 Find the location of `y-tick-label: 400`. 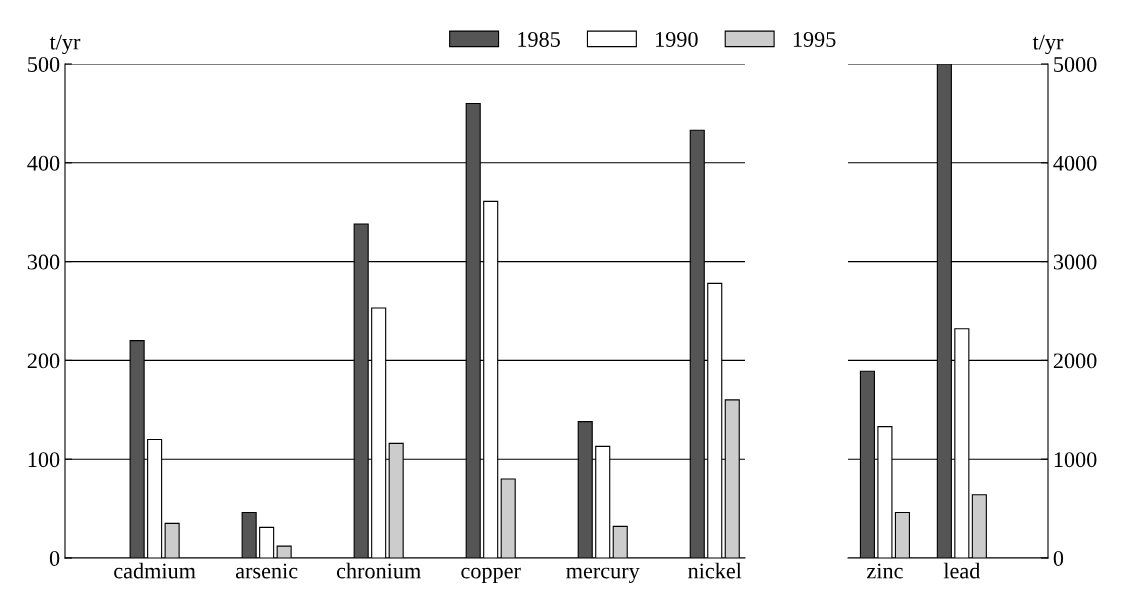

y-tick-label: 400 is located at coordinates (43, 163).